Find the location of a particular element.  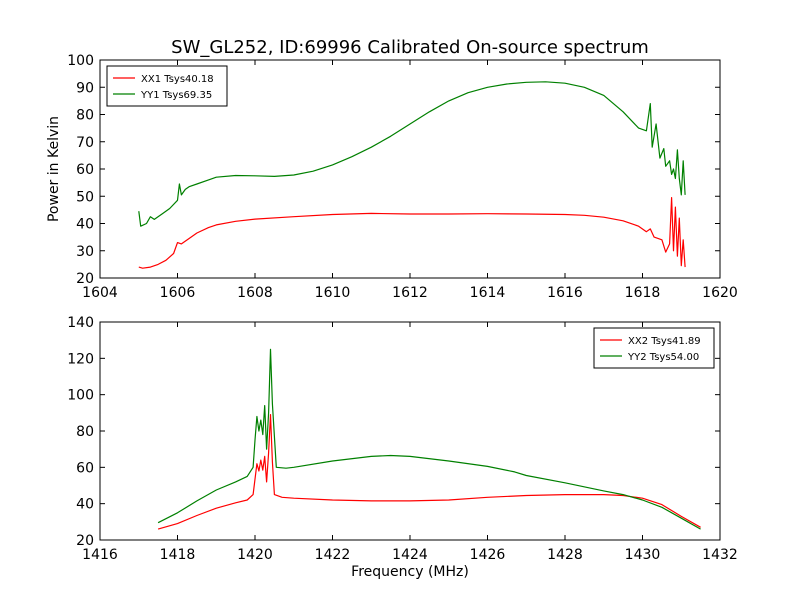

x-tick-label: 1430 is located at coordinates (643, 555).